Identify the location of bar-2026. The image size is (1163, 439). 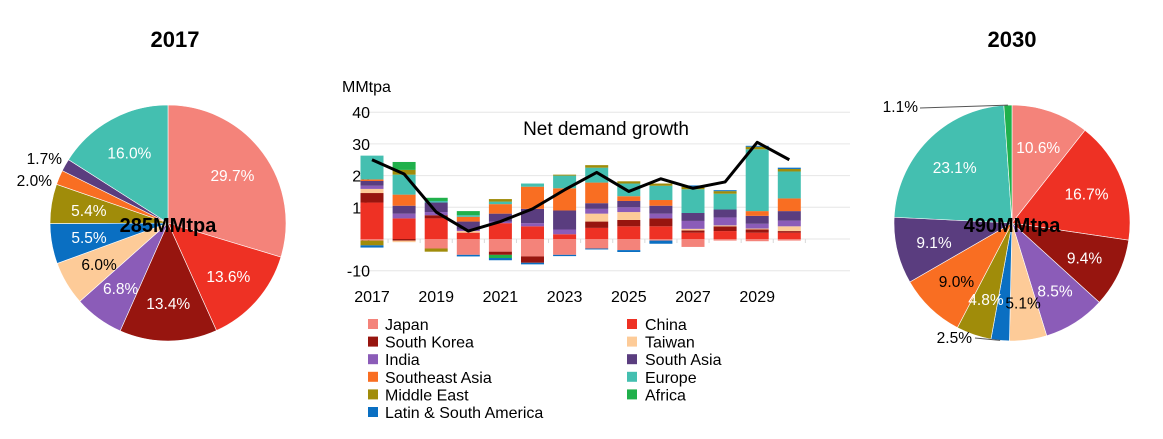
(660, 214).